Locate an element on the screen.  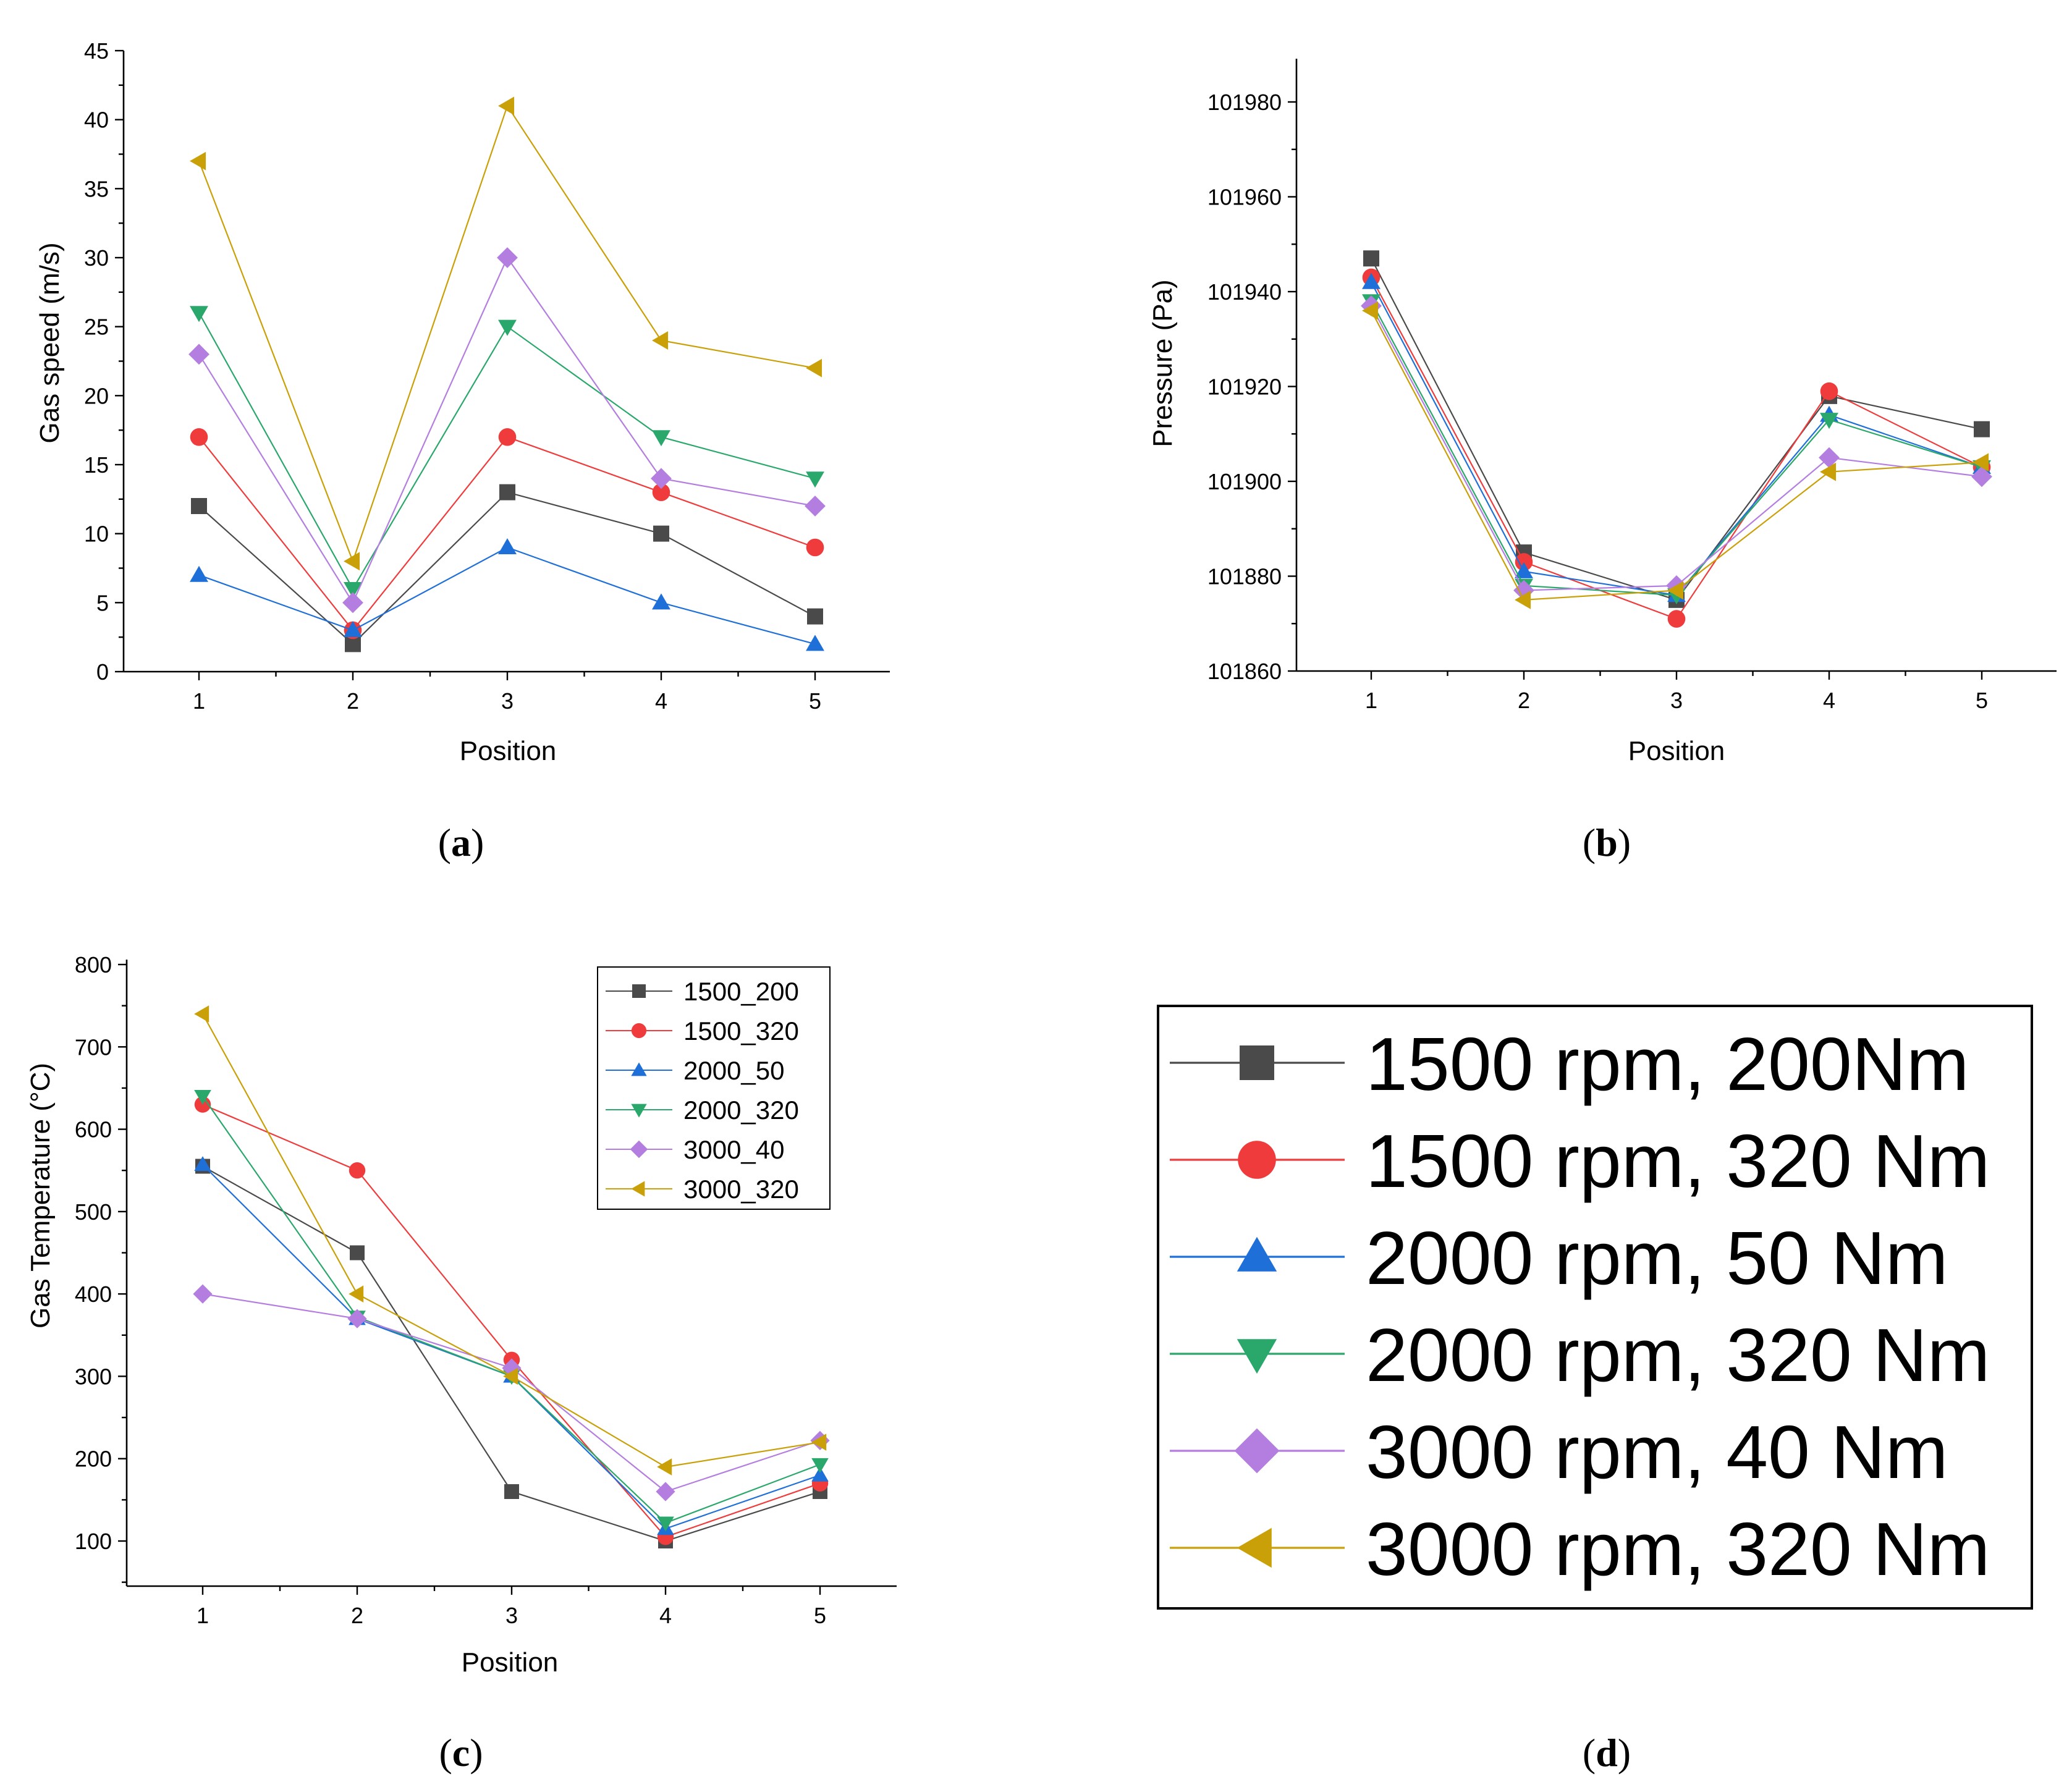
y-tick-label: 25 is located at coordinates (96, 327).